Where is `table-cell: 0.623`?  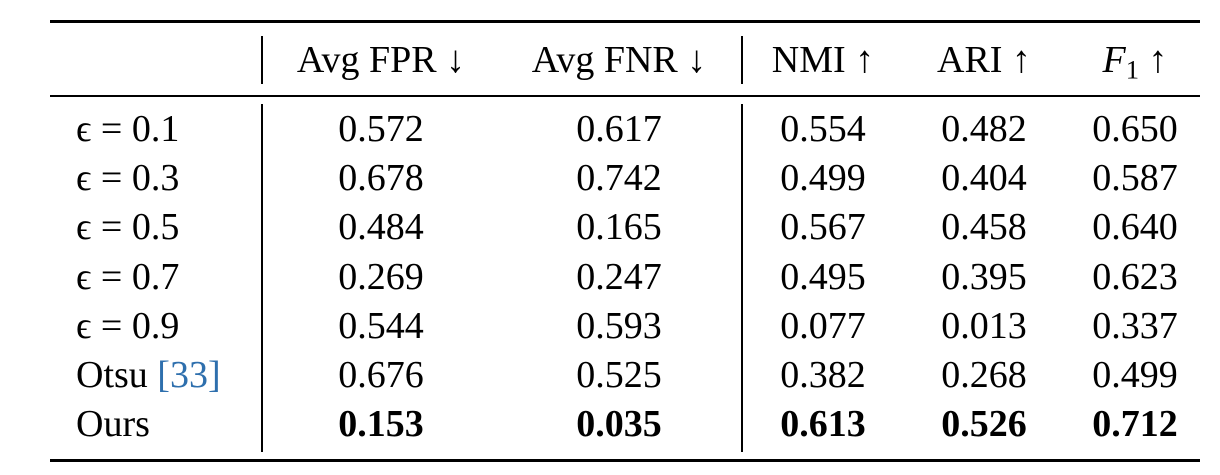 table-cell: 0.623 is located at coordinates (1135, 277).